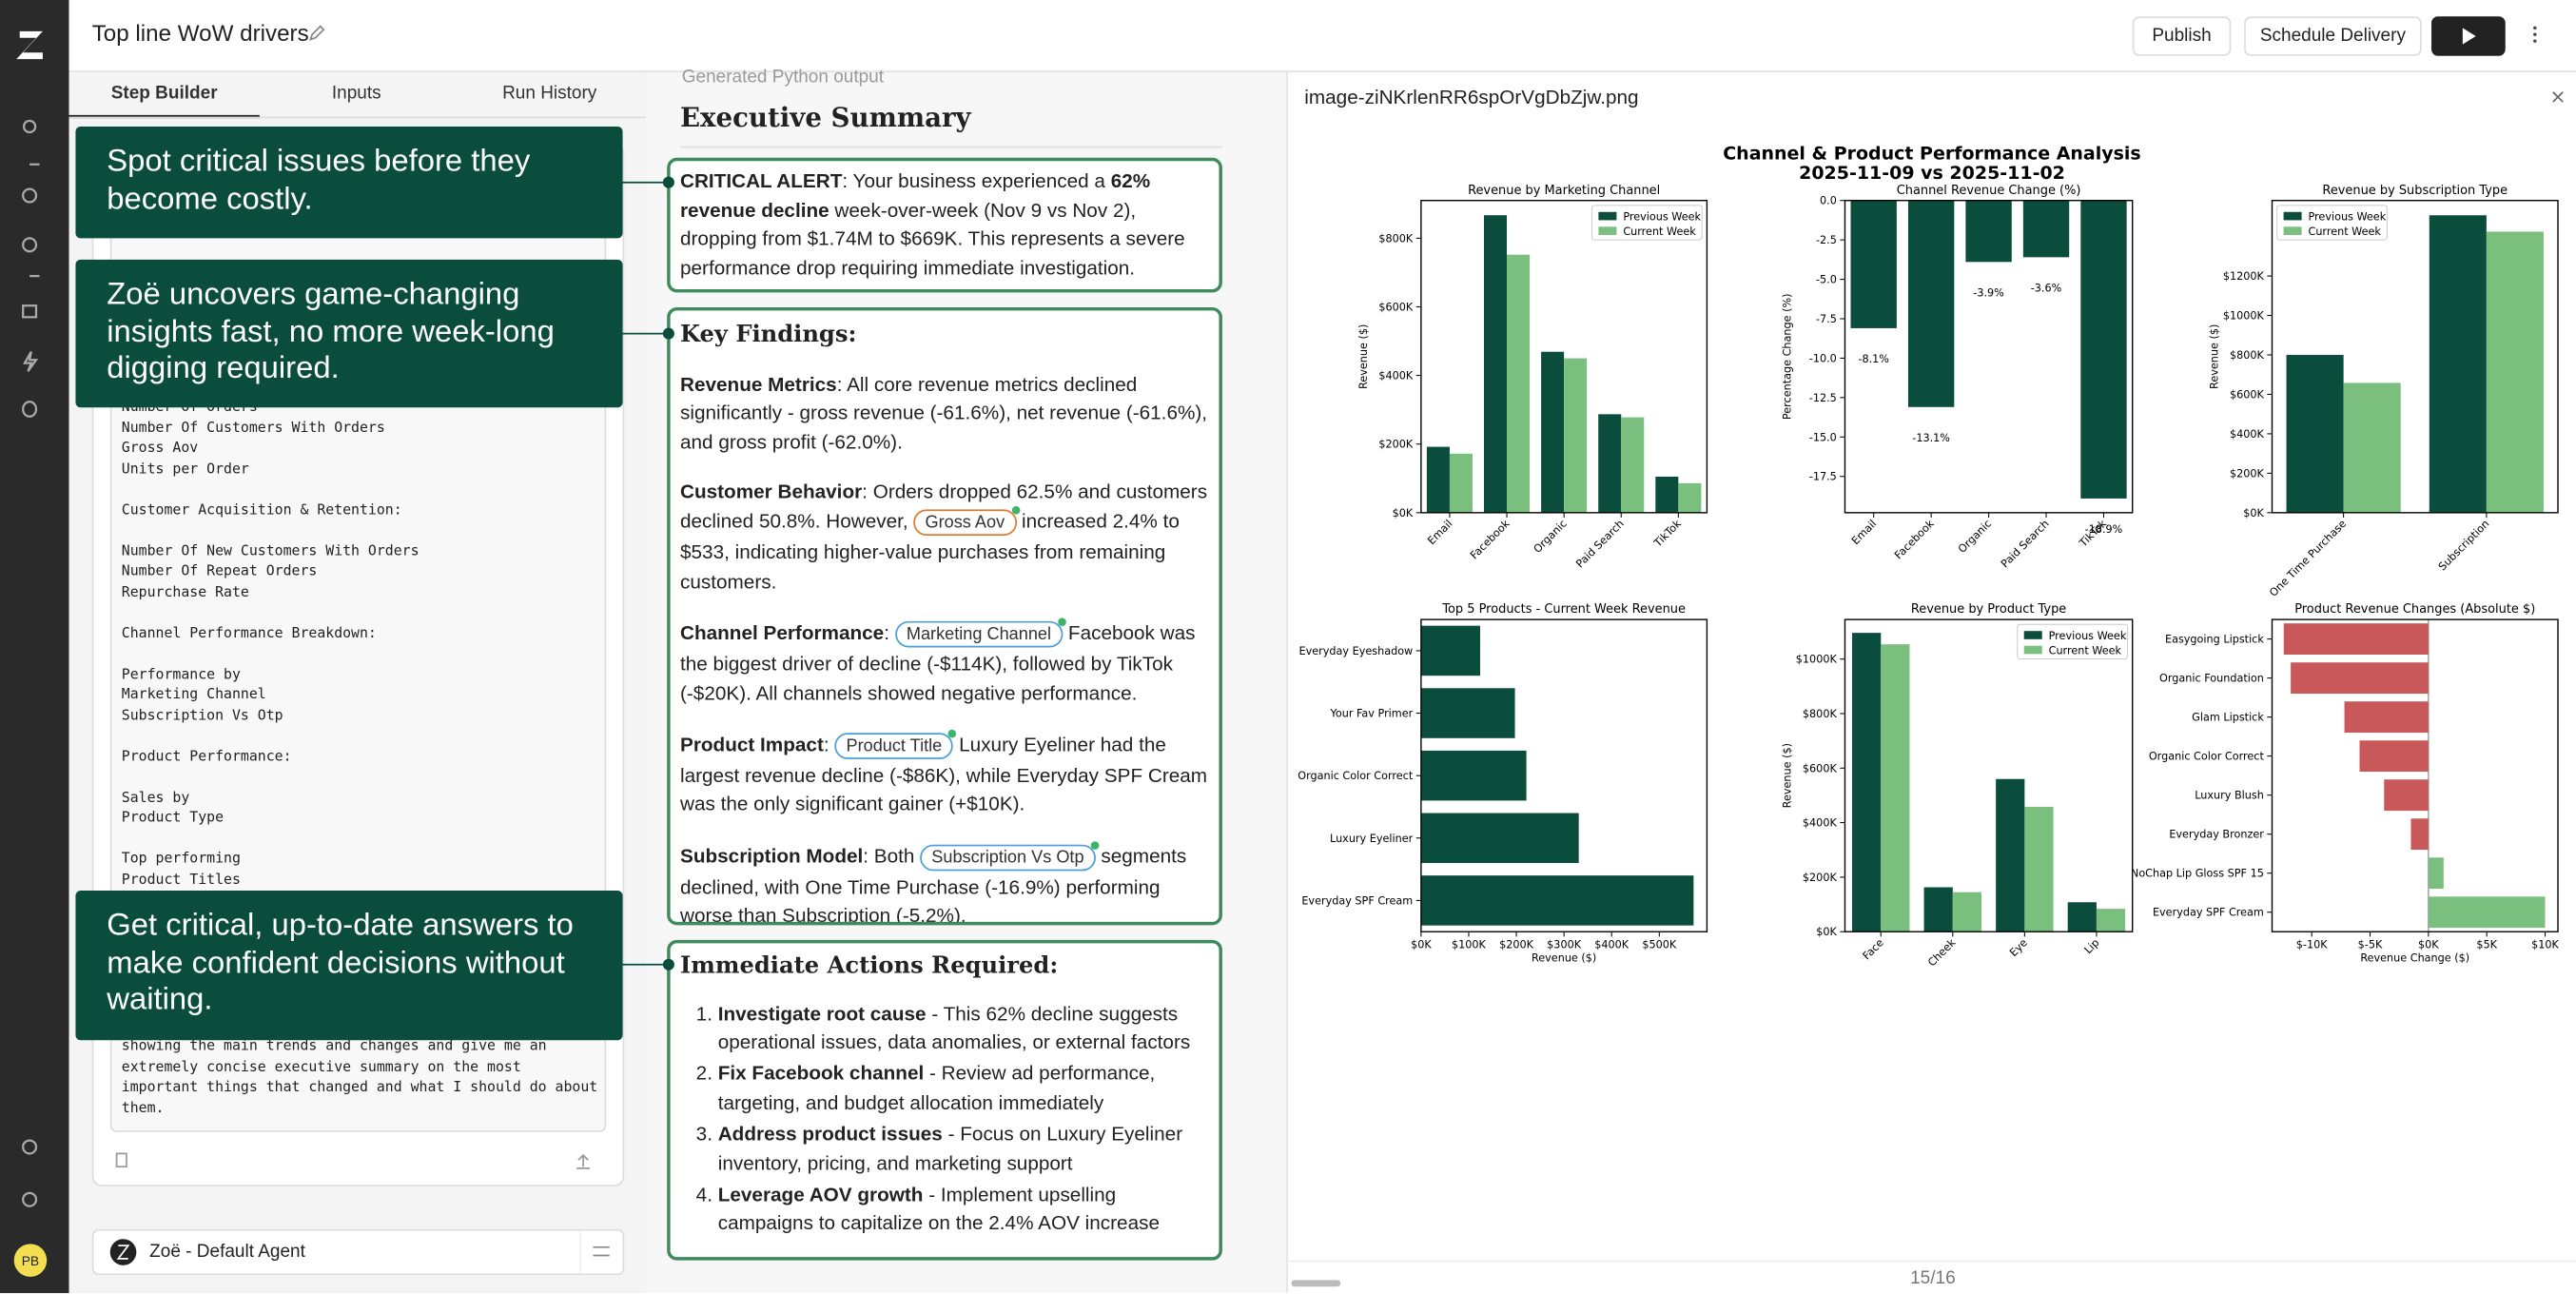  Describe the element at coordinates (1010, 855) in the screenshot. I see `field-chip: Subscription Vs Otp` at that location.